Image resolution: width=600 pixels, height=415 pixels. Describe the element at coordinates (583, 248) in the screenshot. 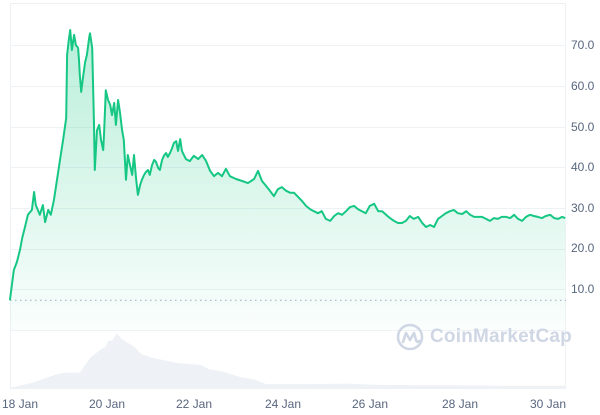

I see `y-tick-label: 20.0` at that location.